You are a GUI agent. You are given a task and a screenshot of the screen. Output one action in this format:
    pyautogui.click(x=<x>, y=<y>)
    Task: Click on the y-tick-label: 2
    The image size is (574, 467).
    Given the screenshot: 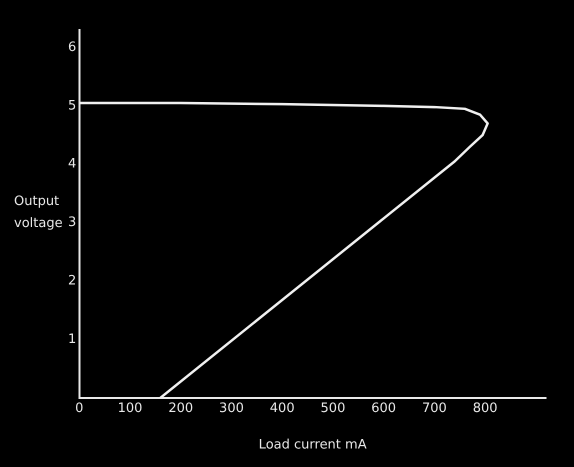 What is the action you would take?
    pyautogui.click(x=72, y=280)
    